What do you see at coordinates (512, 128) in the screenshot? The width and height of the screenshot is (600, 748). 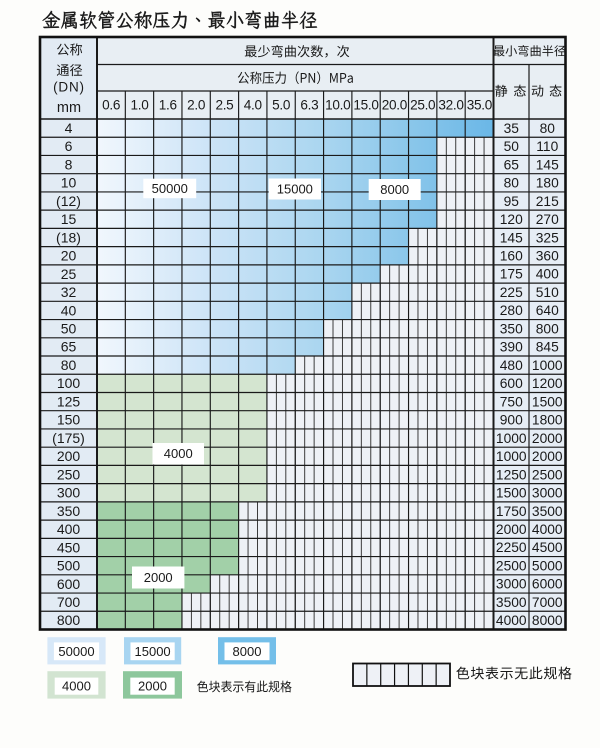 I see `svg-text: 35` at bounding box center [512, 128].